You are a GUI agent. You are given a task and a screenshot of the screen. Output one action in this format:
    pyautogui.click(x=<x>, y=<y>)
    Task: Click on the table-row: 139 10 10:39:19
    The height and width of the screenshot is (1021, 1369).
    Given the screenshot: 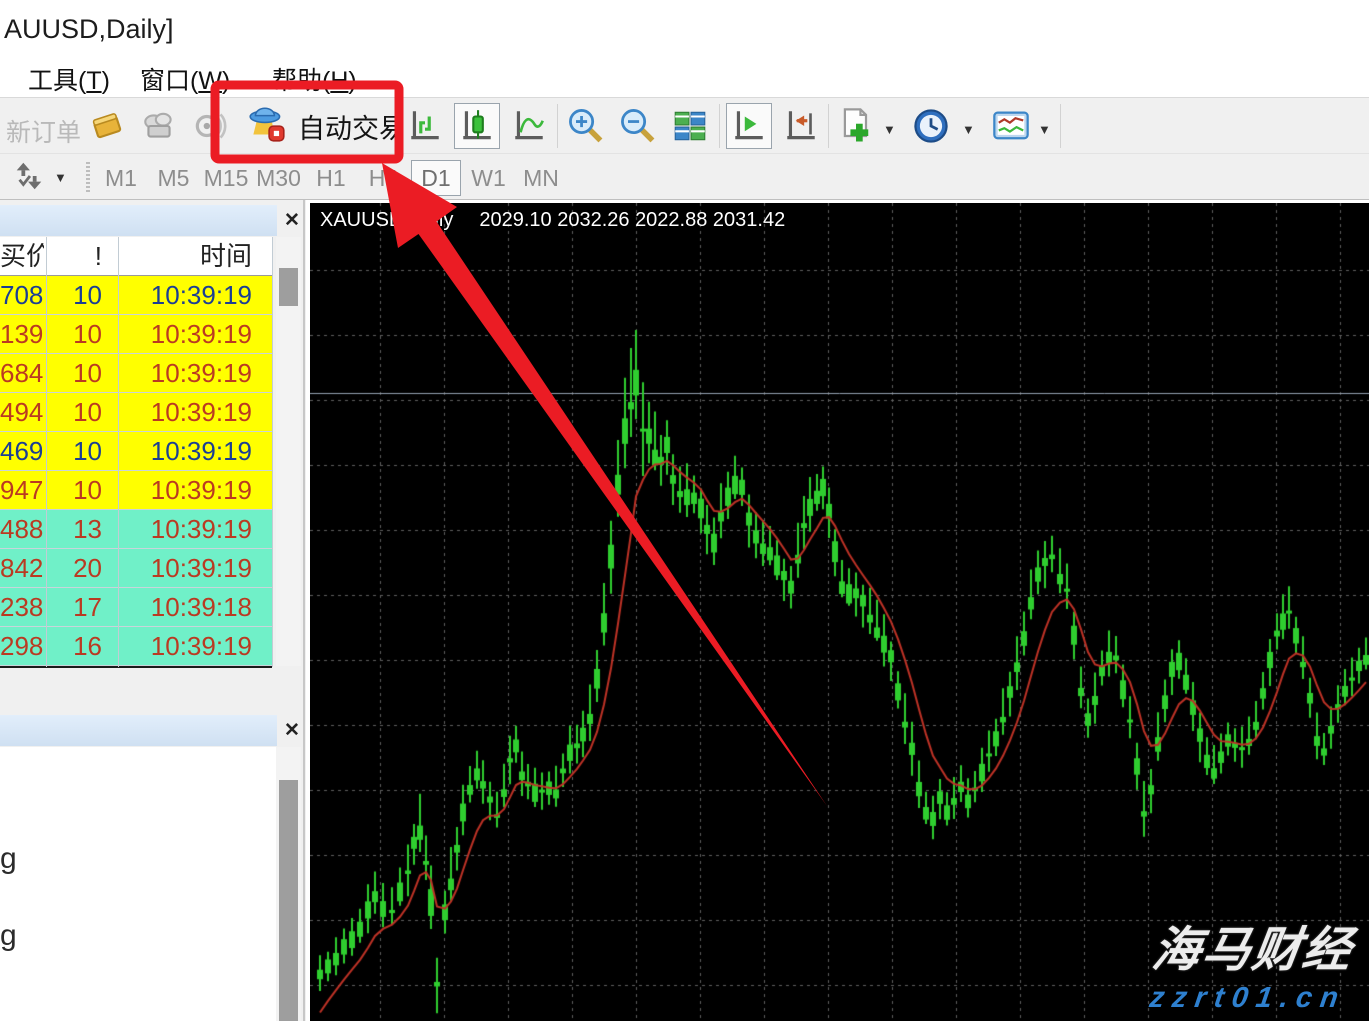 What is the action you would take?
    pyautogui.click(x=136, y=334)
    